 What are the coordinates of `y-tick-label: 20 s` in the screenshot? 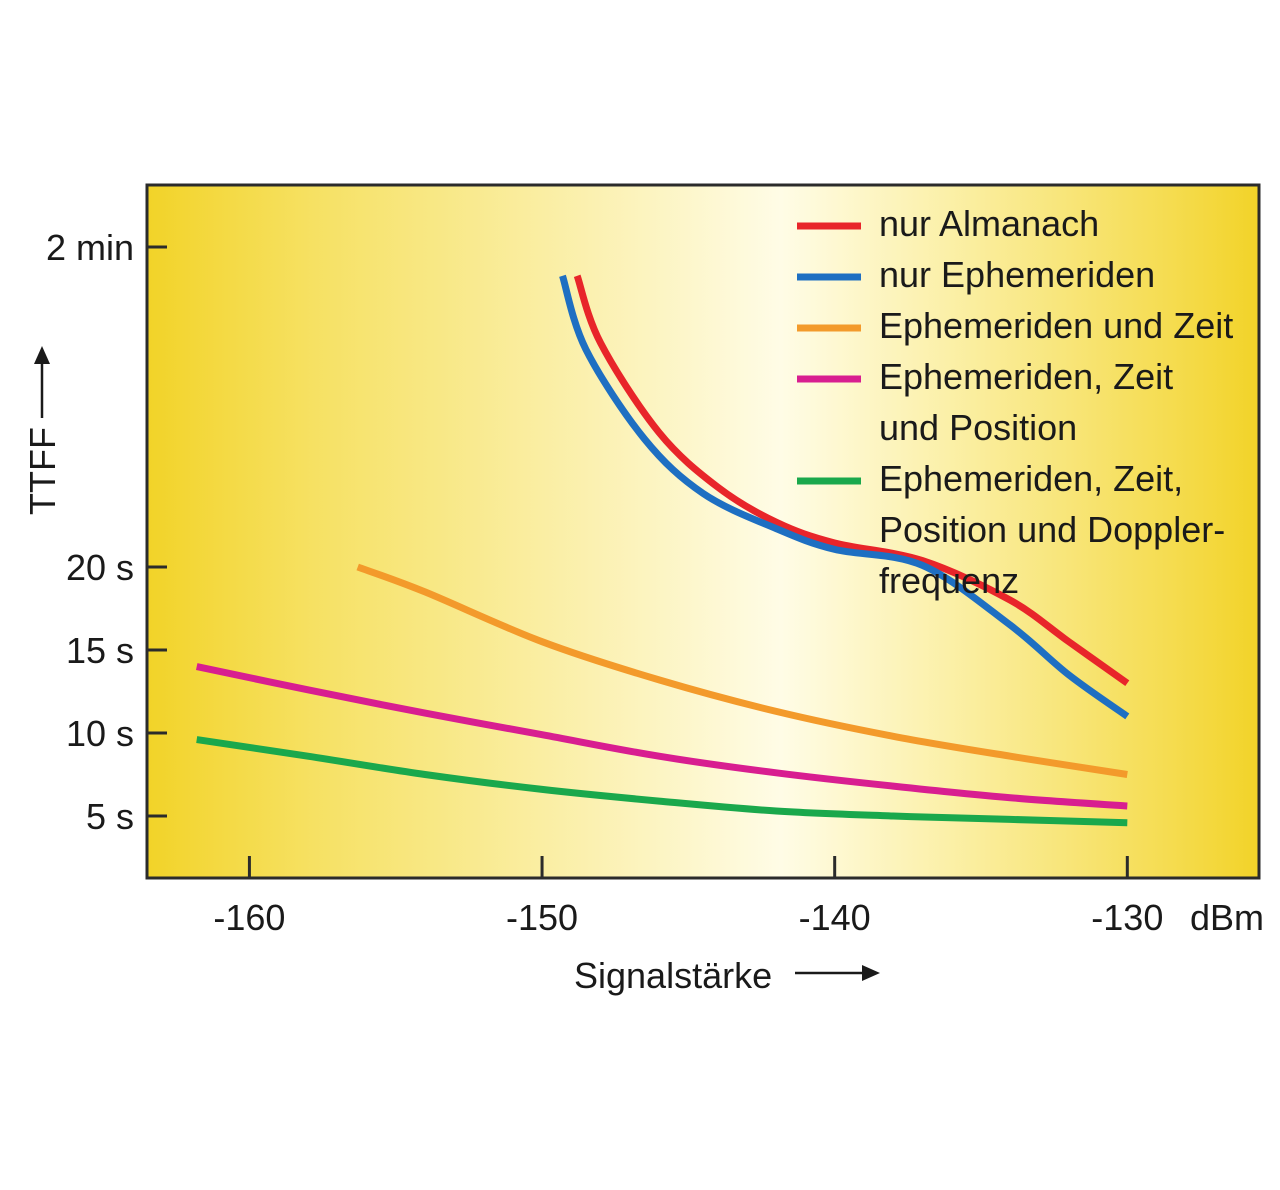 It's located at (100, 567).